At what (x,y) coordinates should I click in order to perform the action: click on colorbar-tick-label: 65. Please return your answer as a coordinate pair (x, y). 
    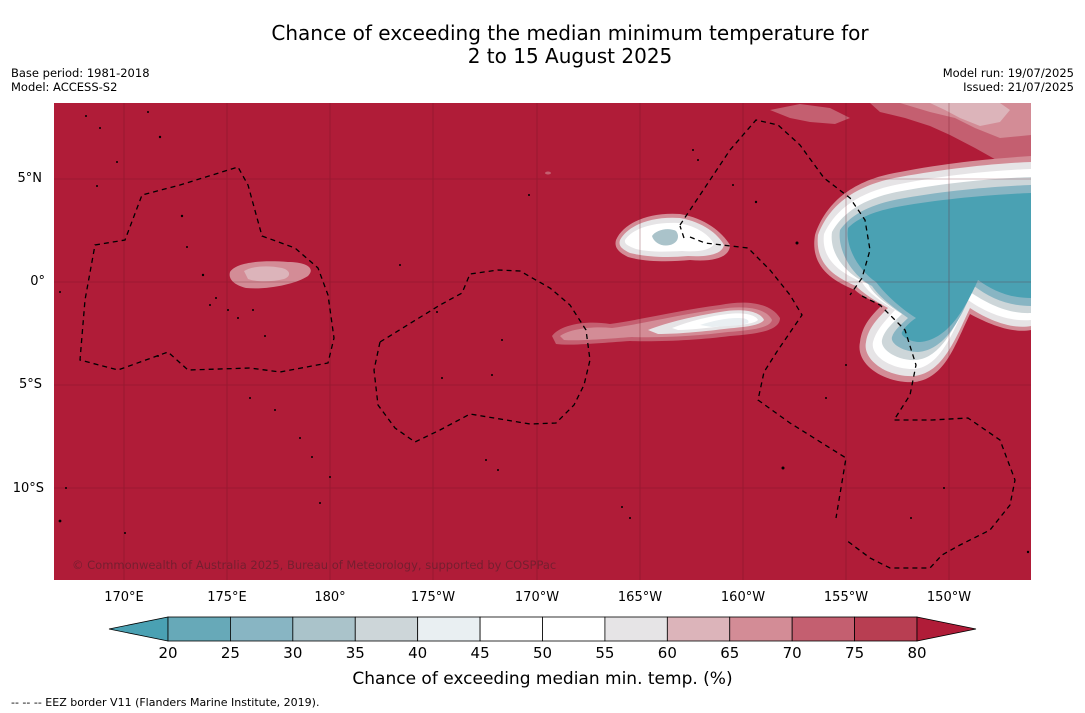
    Looking at the image, I should click on (730, 653).